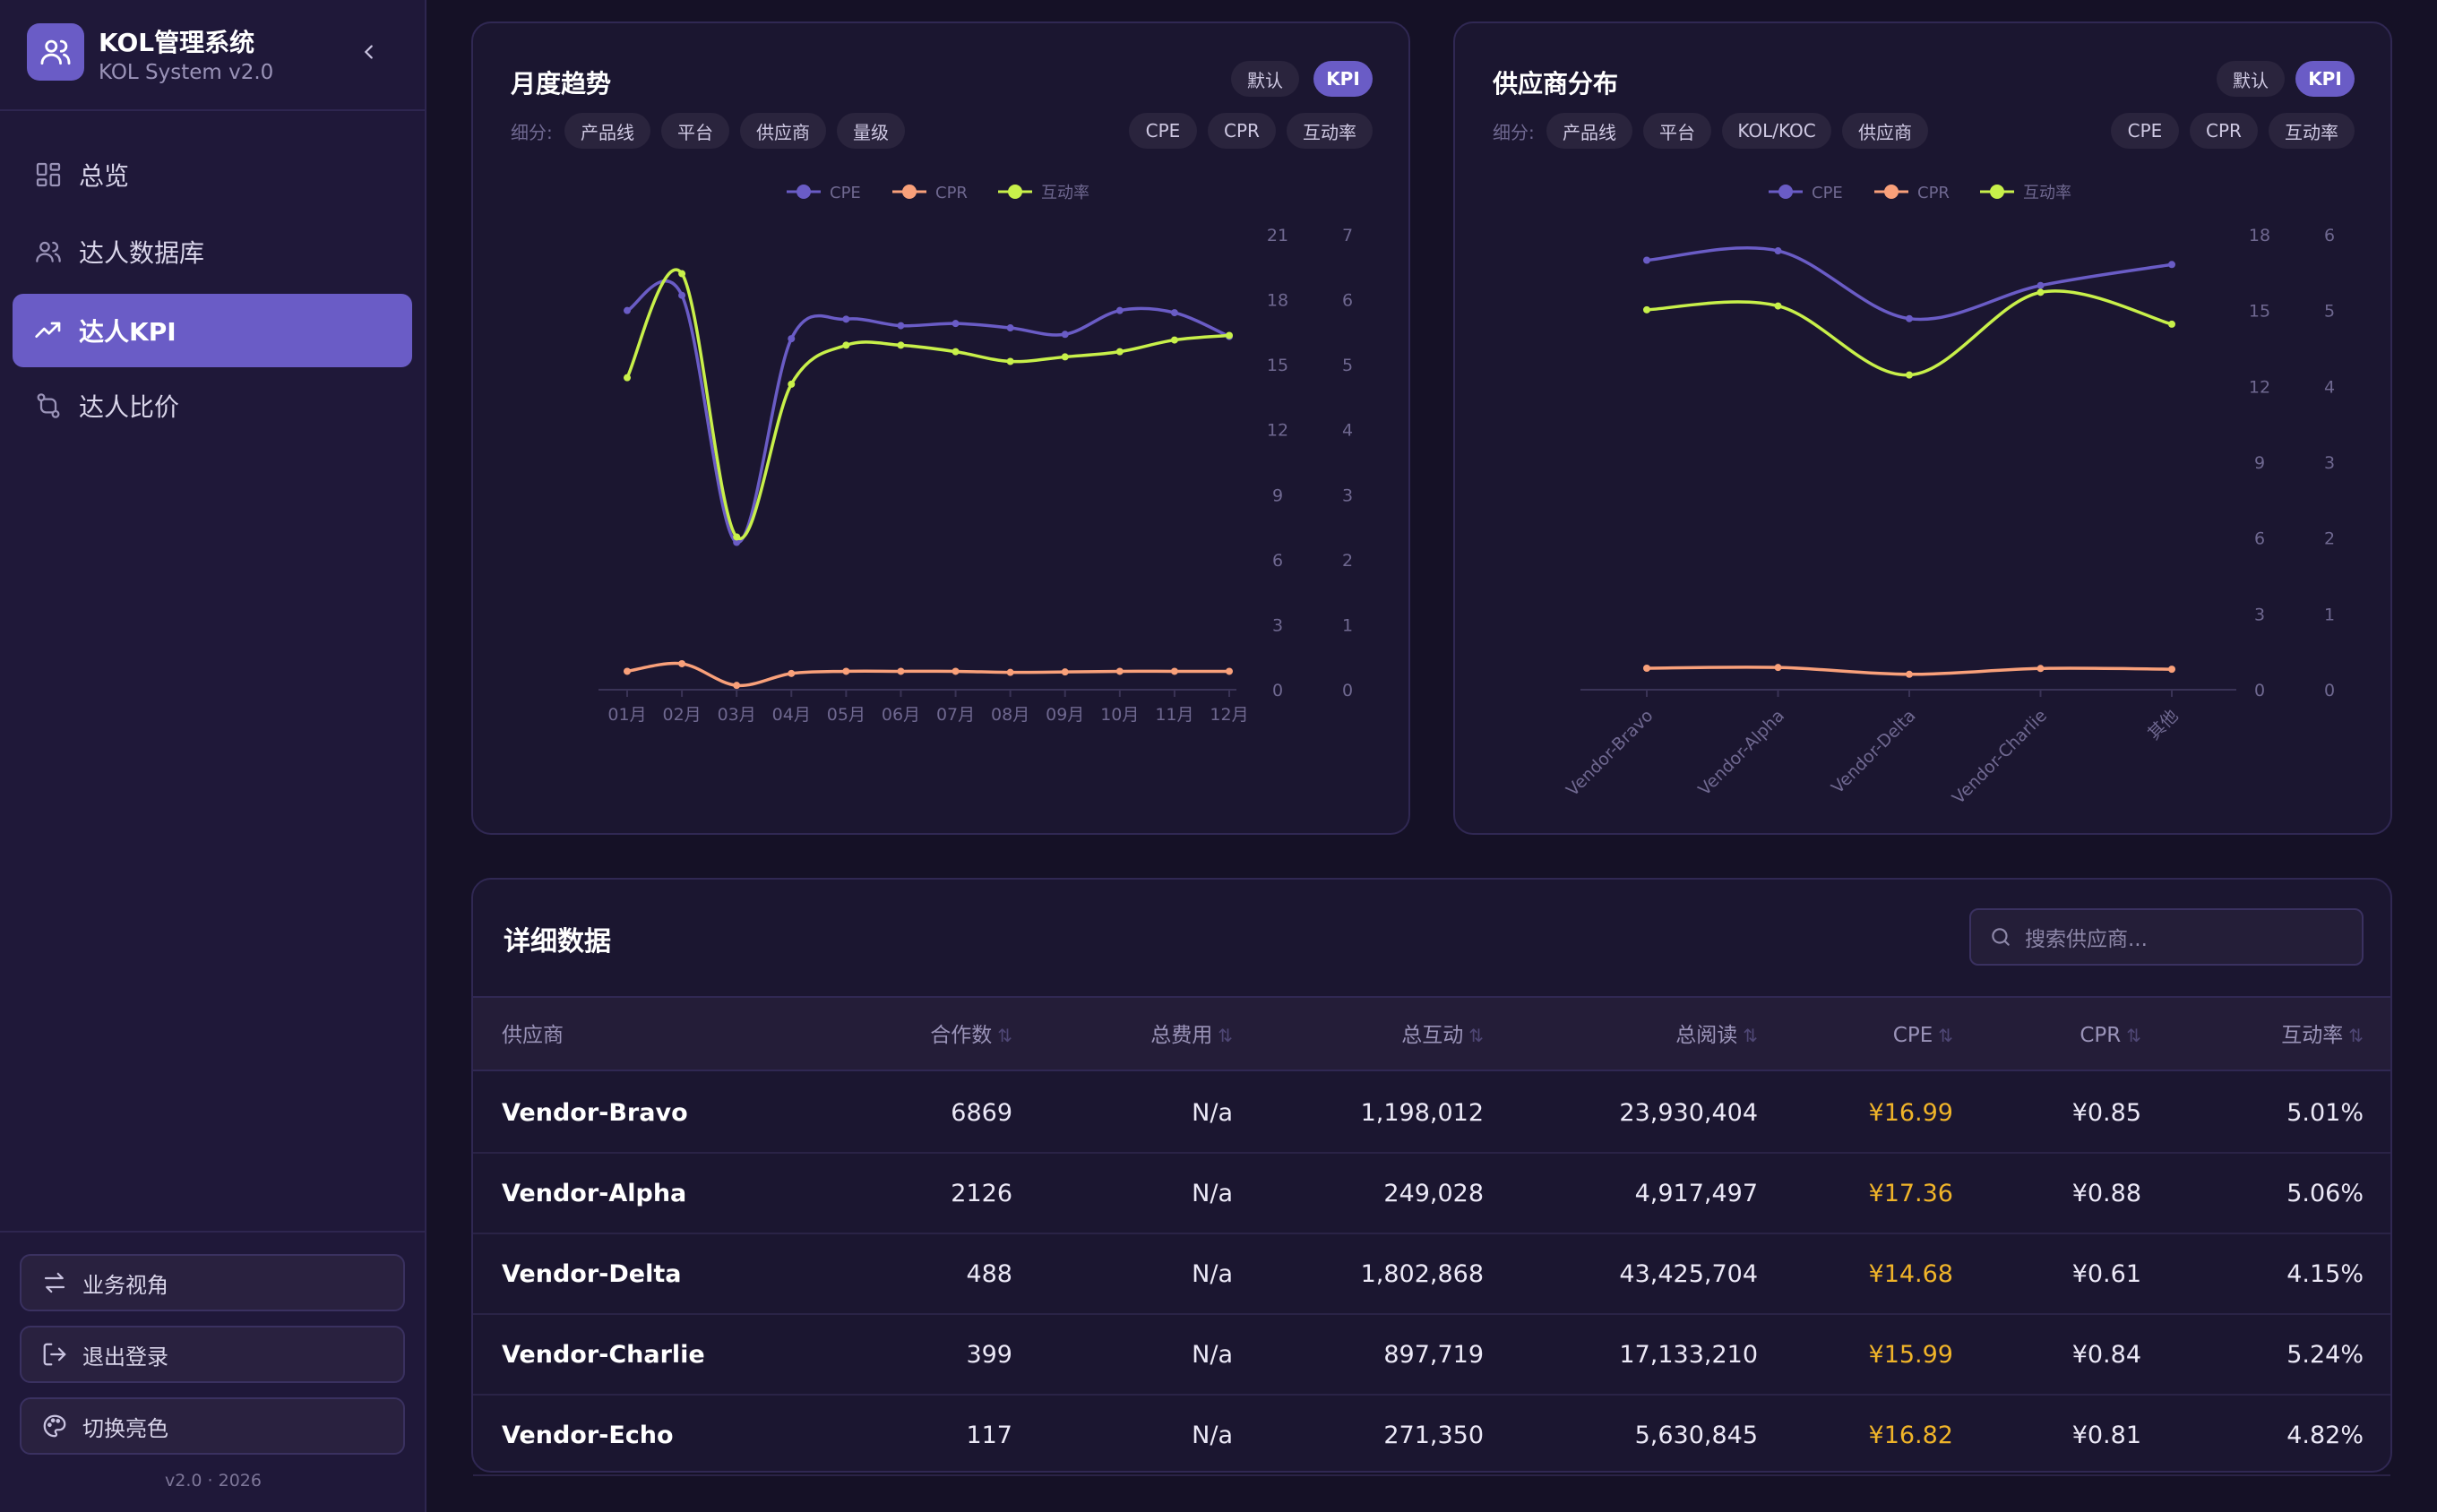 The width and height of the screenshot is (2437, 1512). Describe the element at coordinates (212, 1355) in the screenshot. I see `logout-button: 退出登录` at that location.